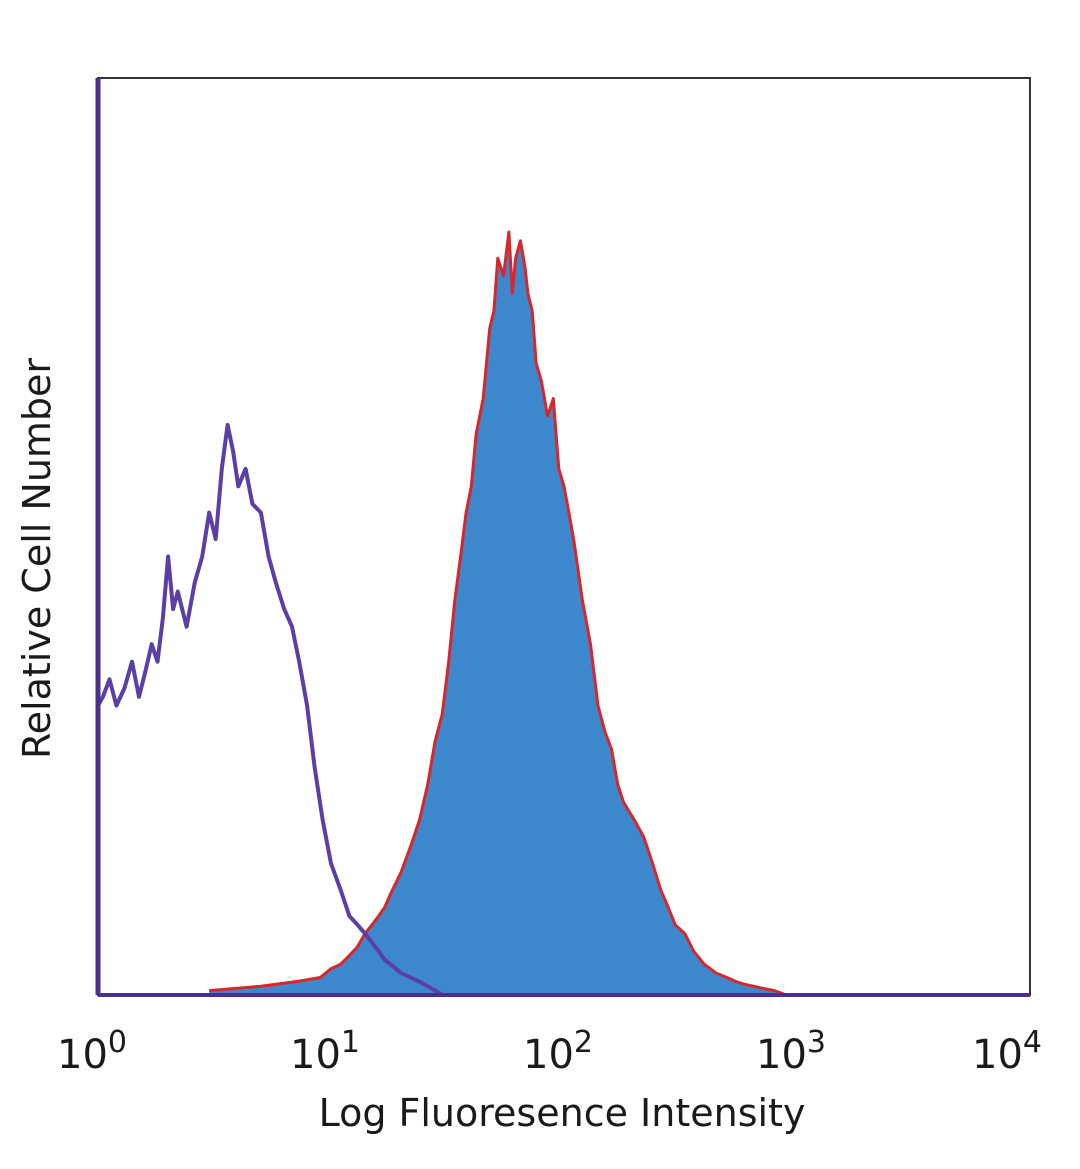  What do you see at coordinates (92, 1051) in the screenshot?
I see `x-tick-label: 100` at bounding box center [92, 1051].